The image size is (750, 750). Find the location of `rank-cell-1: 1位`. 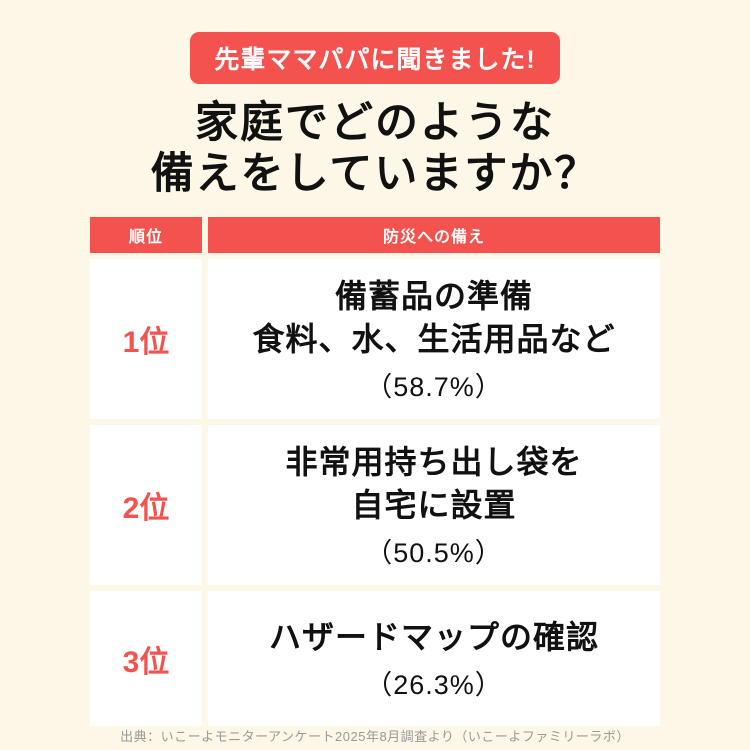

rank-cell-1: 1位 is located at coordinates (146, 339).